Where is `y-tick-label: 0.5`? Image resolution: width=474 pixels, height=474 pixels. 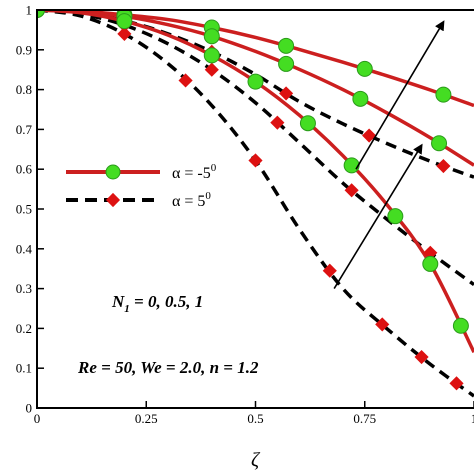 y-tick-label: 0.5 is located at coordinates (24, 209).